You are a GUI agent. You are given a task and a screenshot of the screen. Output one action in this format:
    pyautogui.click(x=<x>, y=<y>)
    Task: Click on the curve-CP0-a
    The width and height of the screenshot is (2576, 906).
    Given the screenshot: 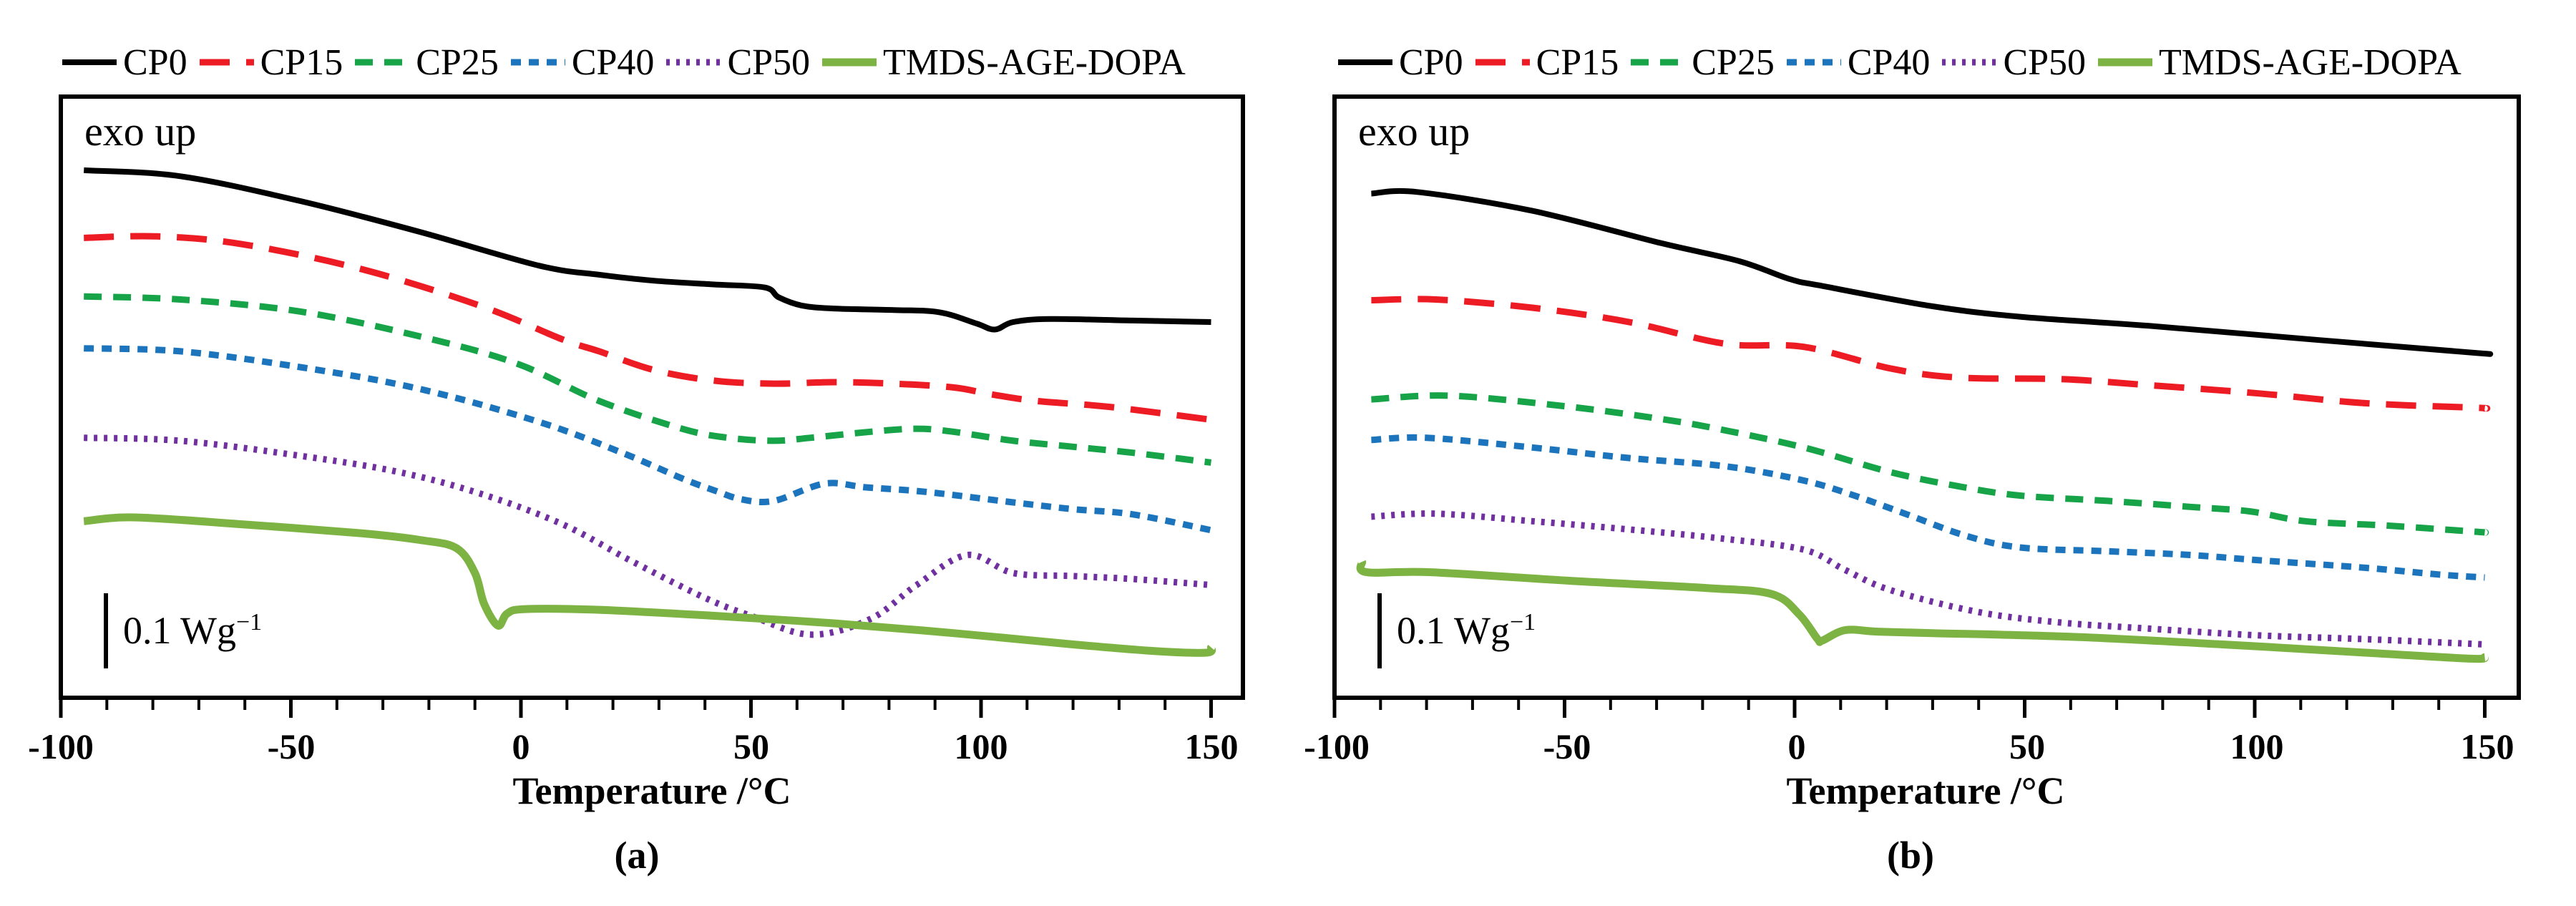 What is the action you would take?
    pyautogui.click(x=647, y=250)
    